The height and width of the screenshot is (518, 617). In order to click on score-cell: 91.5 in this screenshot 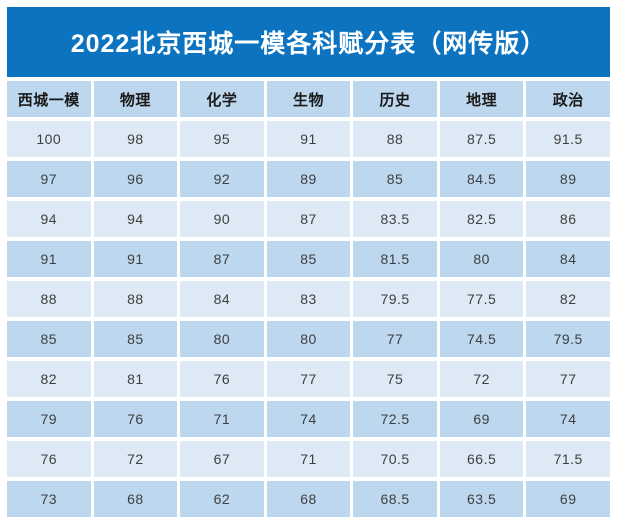, I will do `click(568, 139)`.